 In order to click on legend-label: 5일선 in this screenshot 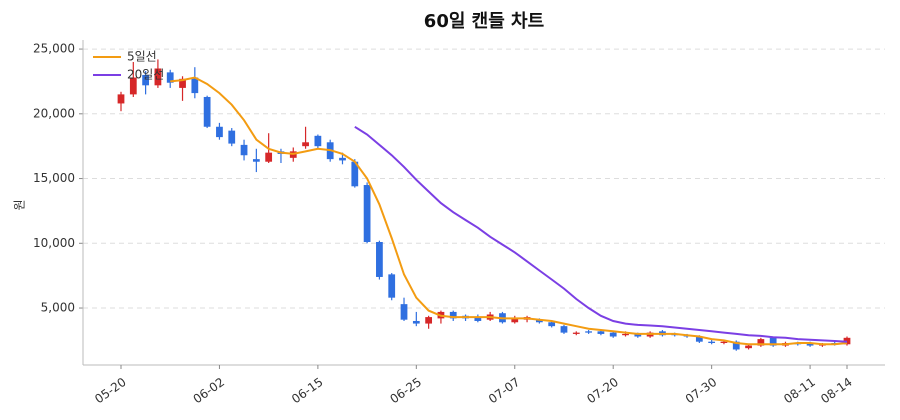, I will do `click(142, 57)`.